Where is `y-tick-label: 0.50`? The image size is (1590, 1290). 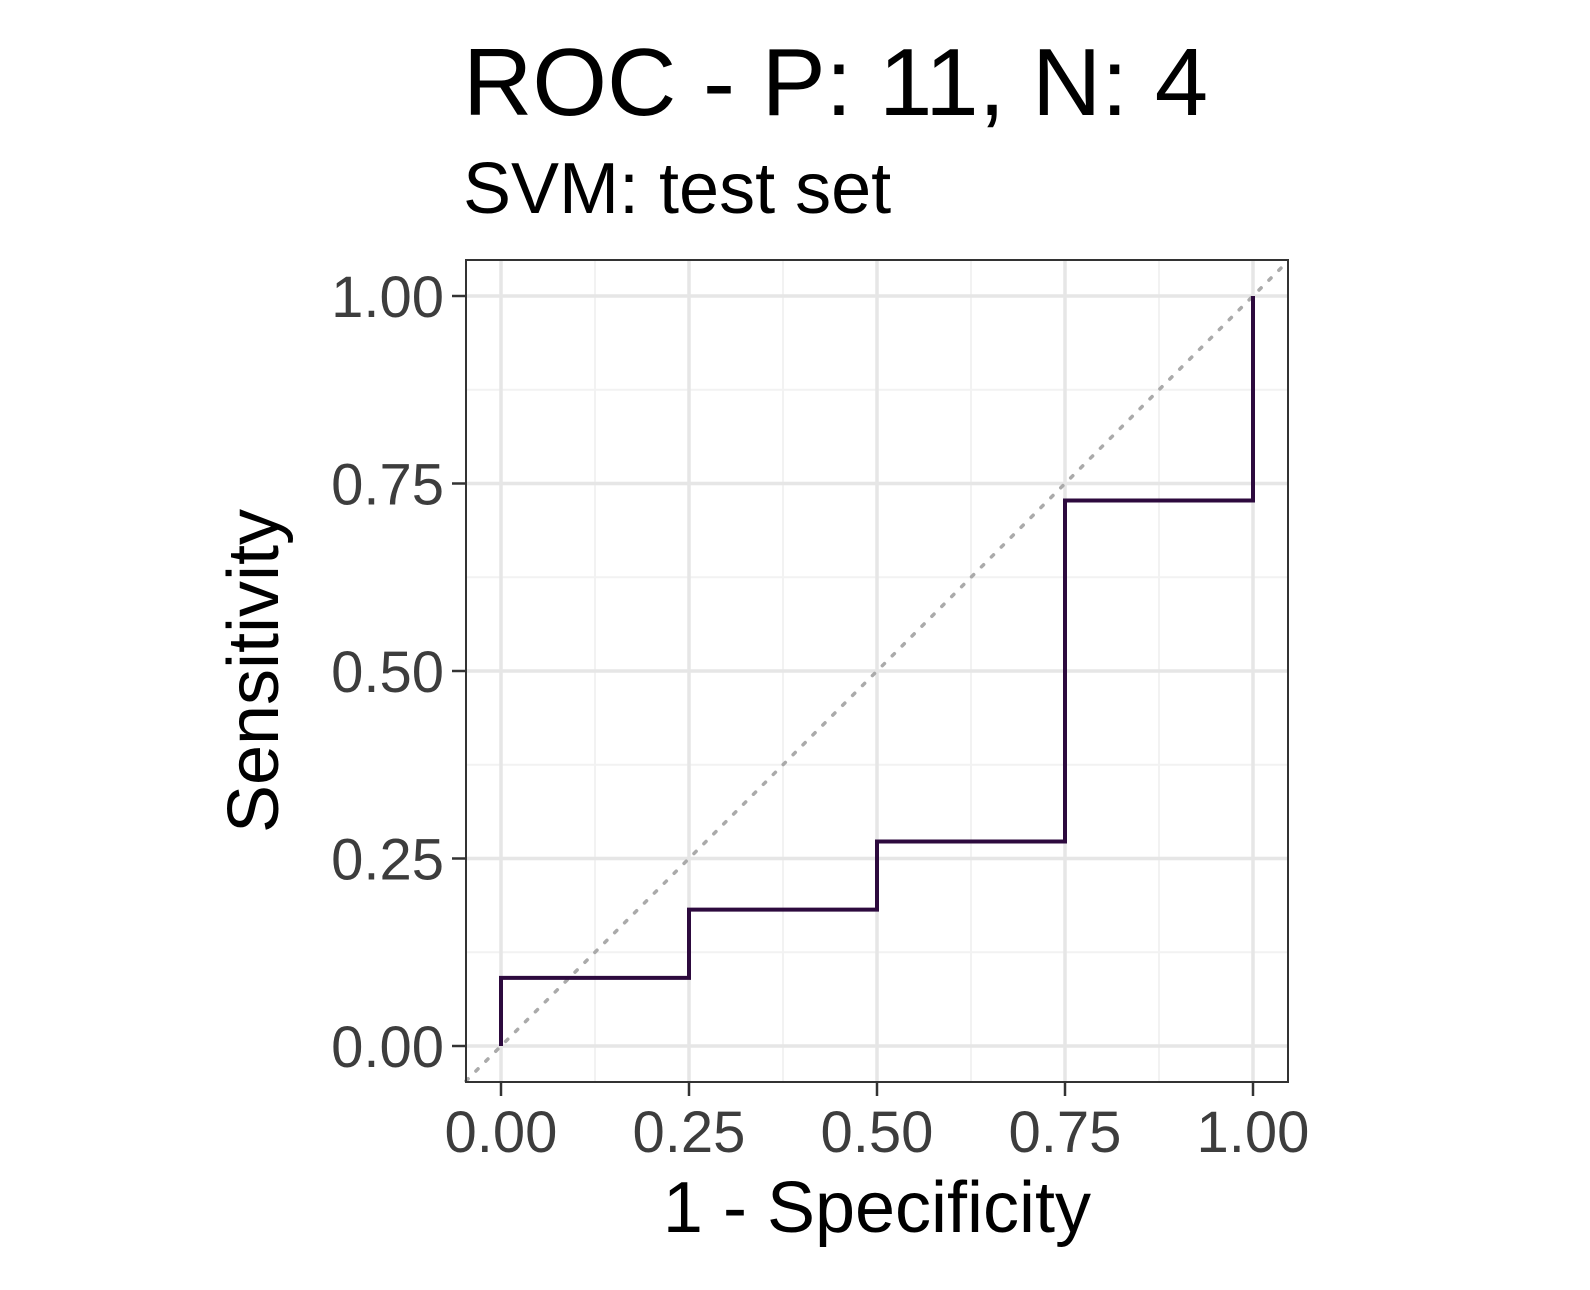
y-tick-label: 0.50 is located at coordinates (387, 672).